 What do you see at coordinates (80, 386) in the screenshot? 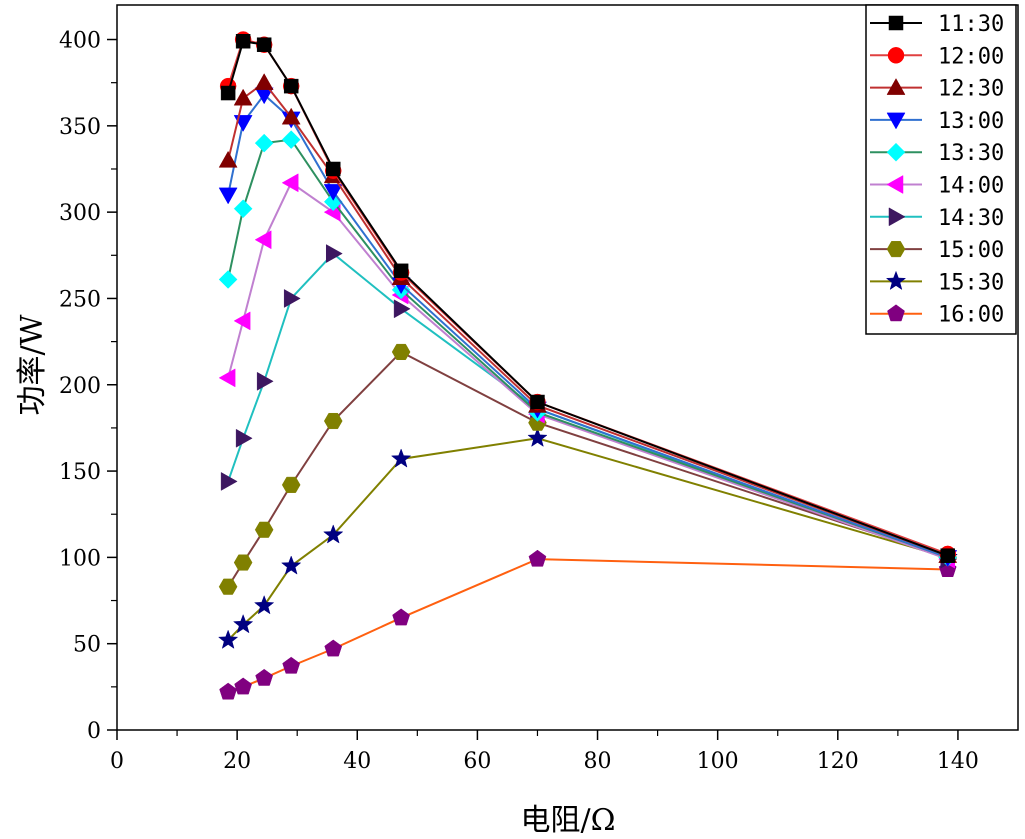
I see `y-tick-label: 200` at bounding box center [80, 386].